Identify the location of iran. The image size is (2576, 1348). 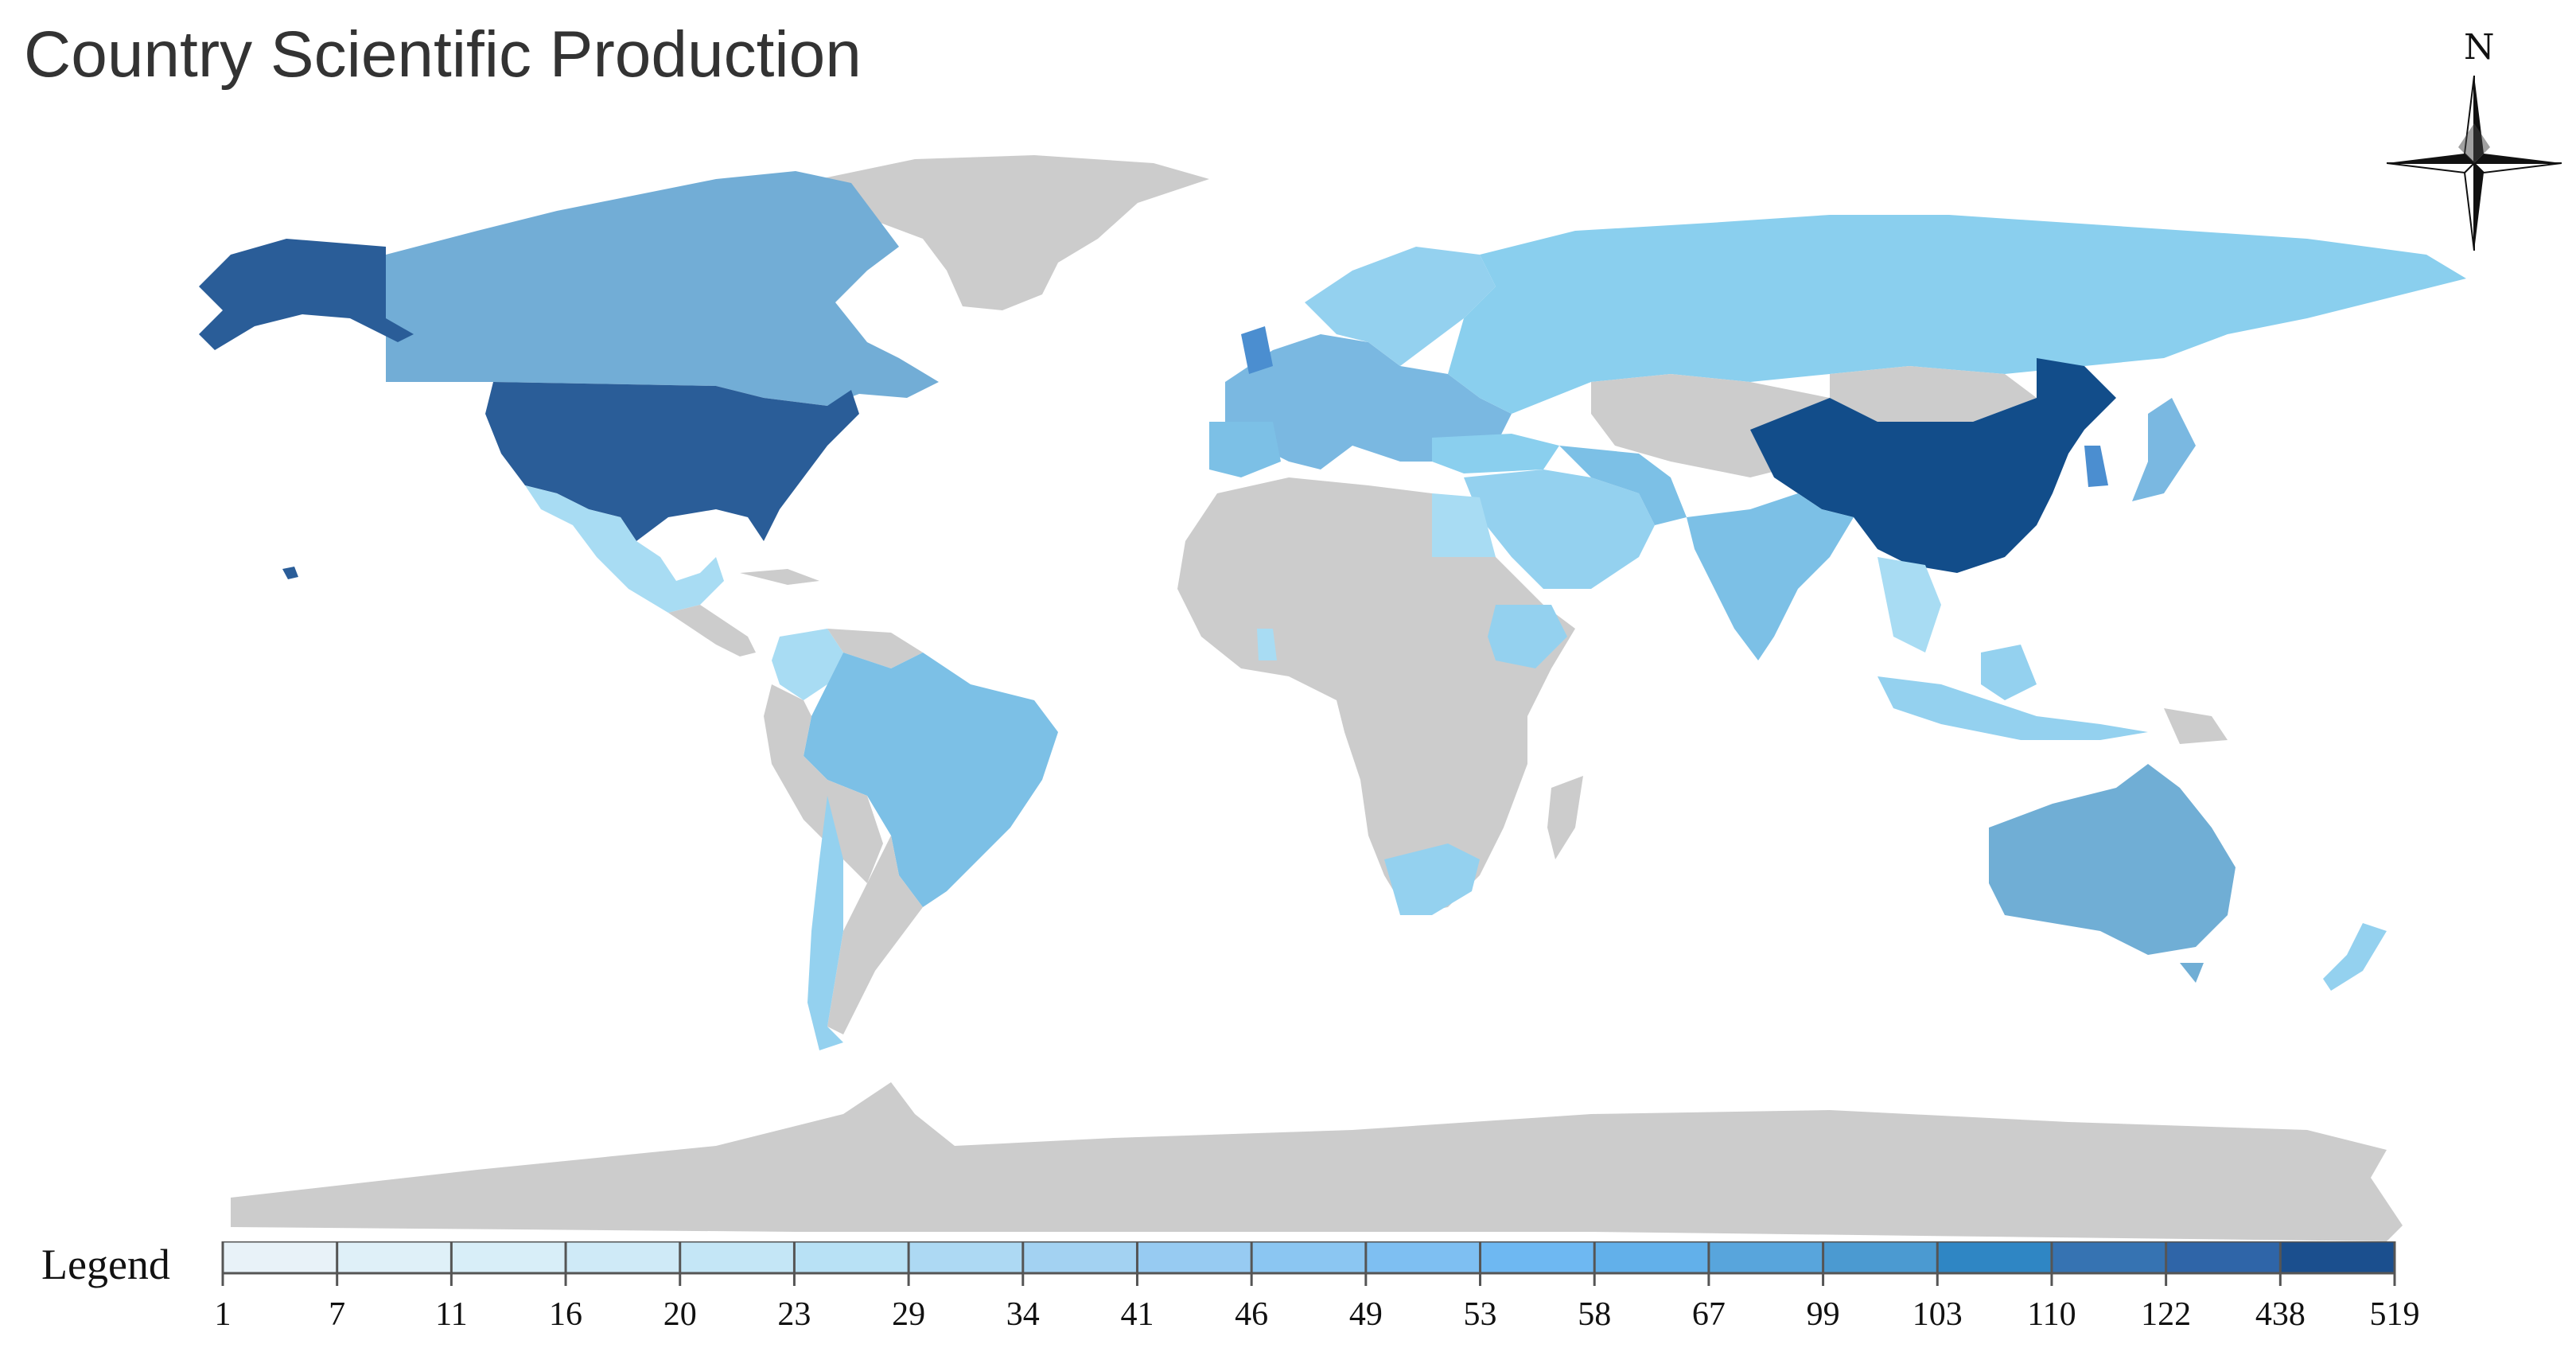
(1623, 485).